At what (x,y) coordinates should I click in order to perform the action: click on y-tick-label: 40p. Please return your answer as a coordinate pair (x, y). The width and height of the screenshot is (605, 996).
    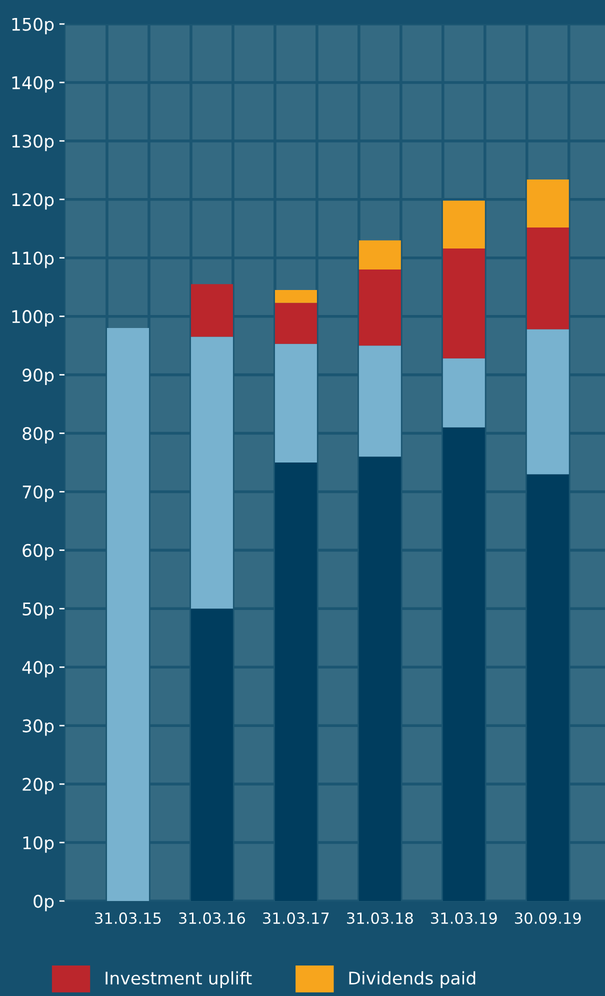
    Looking at the image, I should click on (38, 669).